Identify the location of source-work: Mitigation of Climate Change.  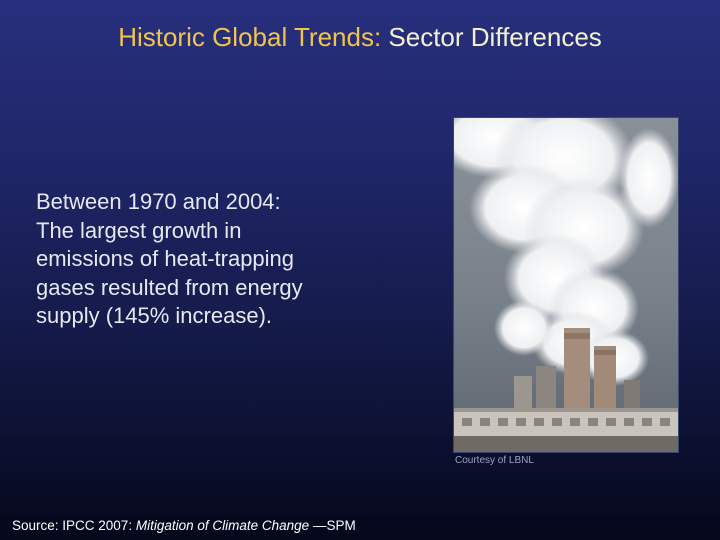
(222, 525).